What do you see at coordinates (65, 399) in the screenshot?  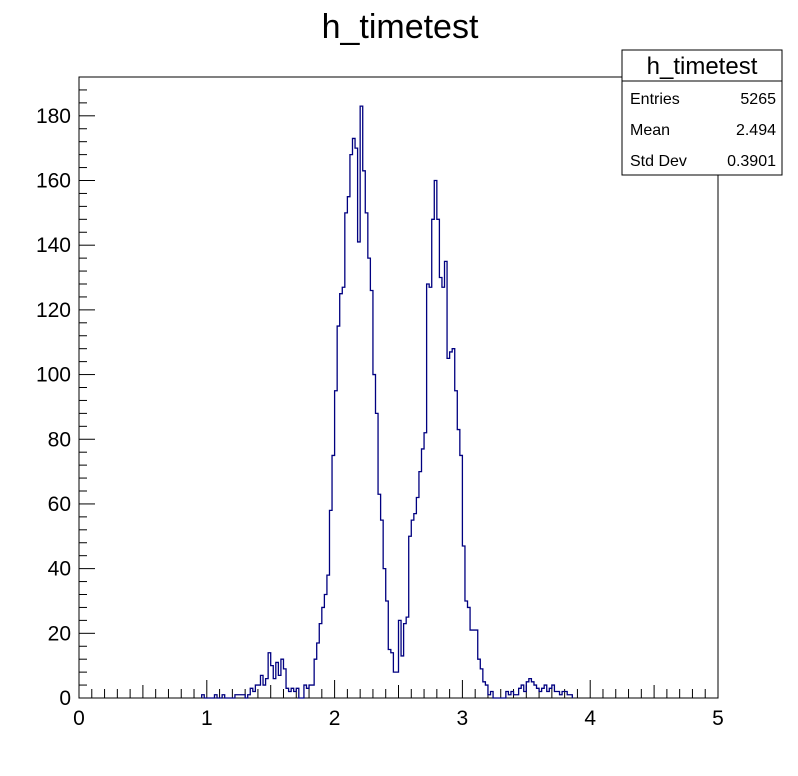 I see `y-axis: 0 20 40 60 80 100 120 140 160 180` at bounding box center [65, 399].